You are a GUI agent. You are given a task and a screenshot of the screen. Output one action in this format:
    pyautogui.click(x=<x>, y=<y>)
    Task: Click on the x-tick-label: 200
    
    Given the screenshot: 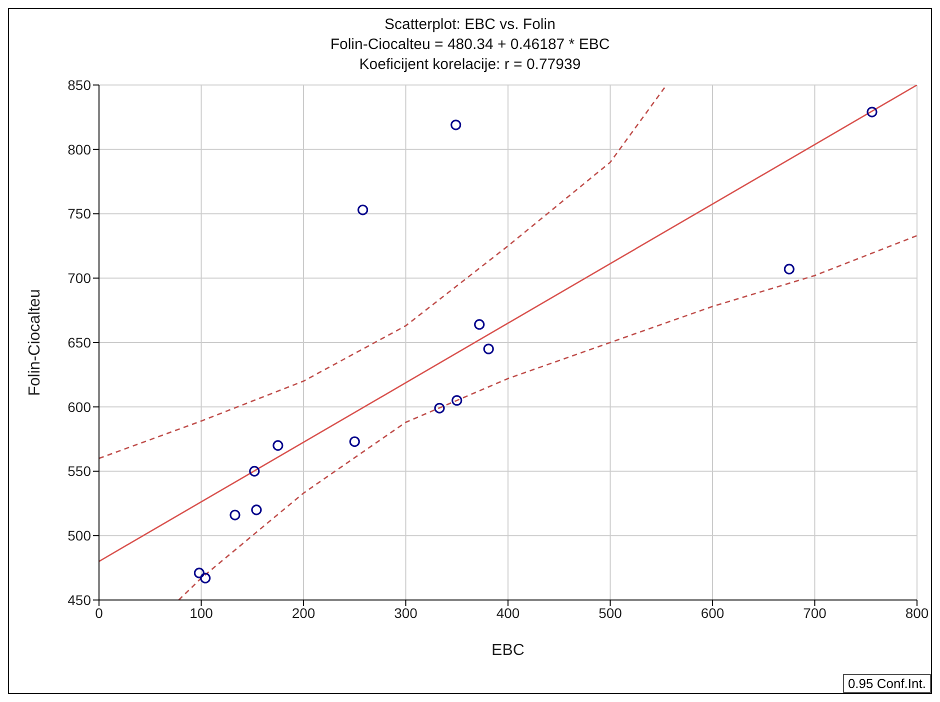 What is the action you would take?
    pyautogui.click(x=304, y=612)
    